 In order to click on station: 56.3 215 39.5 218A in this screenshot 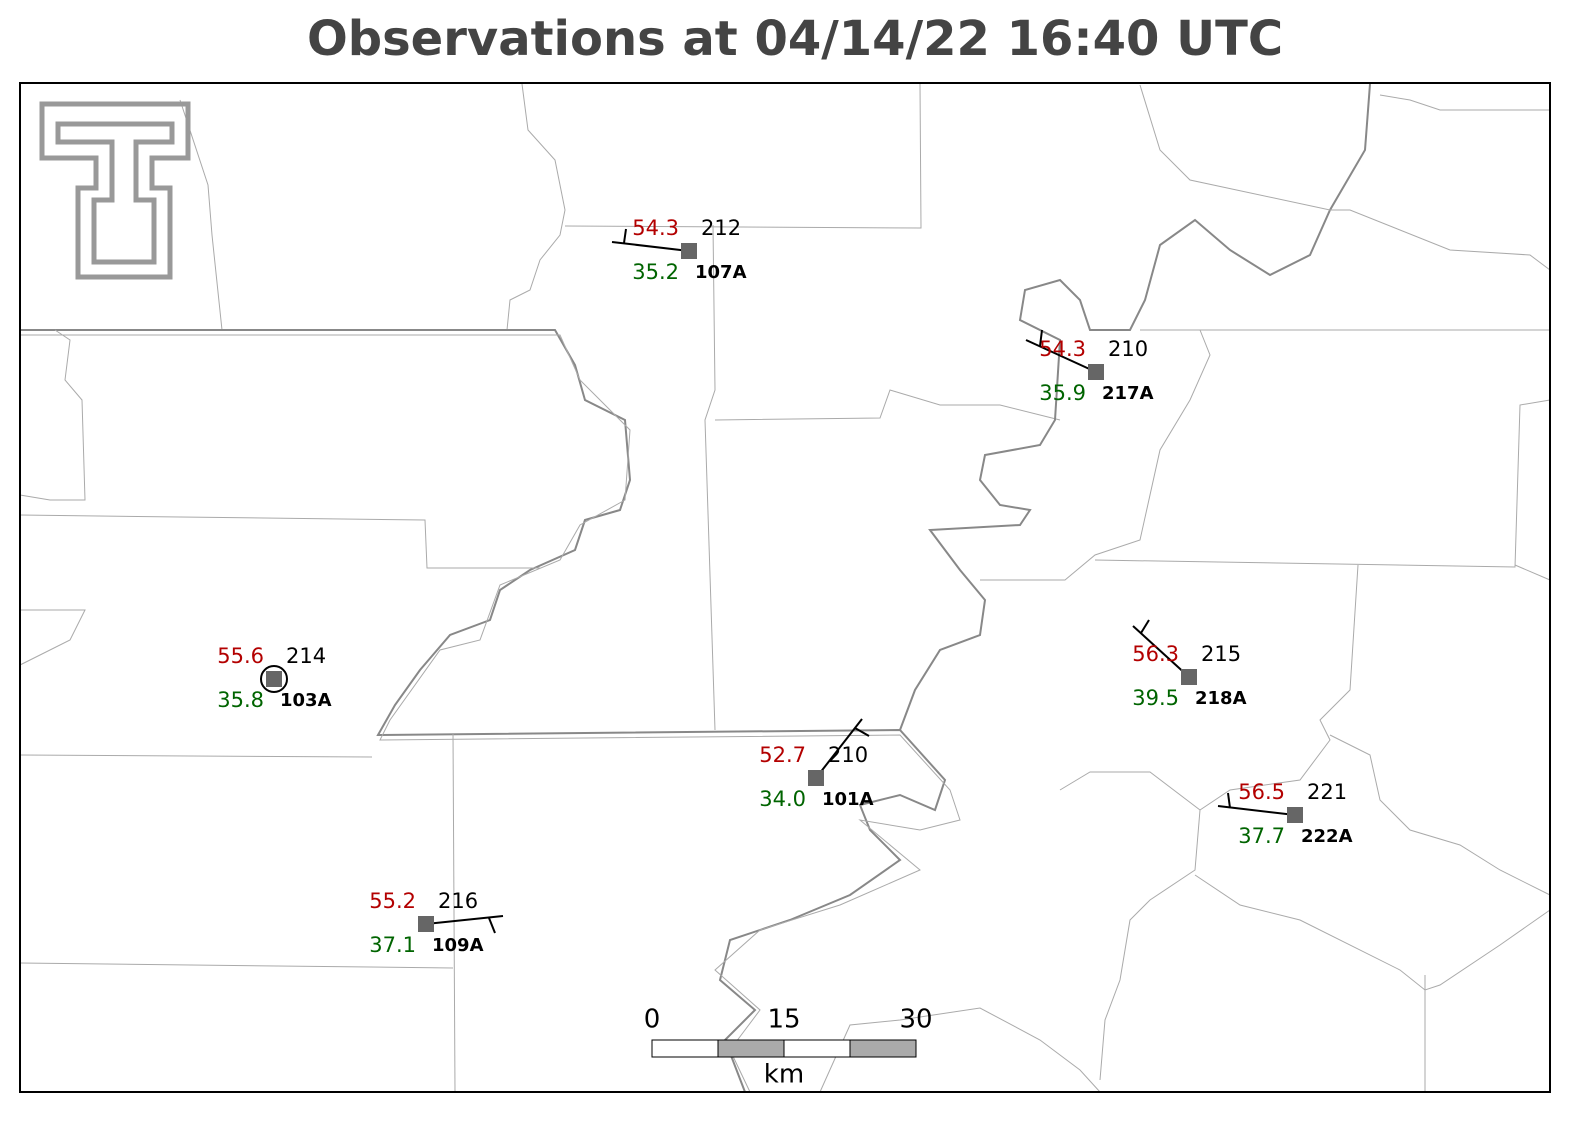, I will do `click(1189, 664)`.